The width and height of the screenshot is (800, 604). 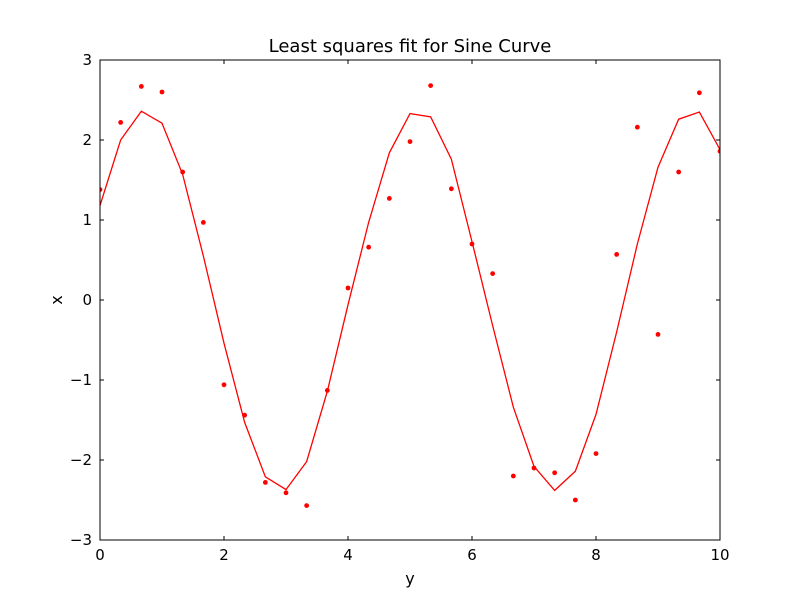 I want to click on x-tick-label: 6, so click(x=472, y=555).